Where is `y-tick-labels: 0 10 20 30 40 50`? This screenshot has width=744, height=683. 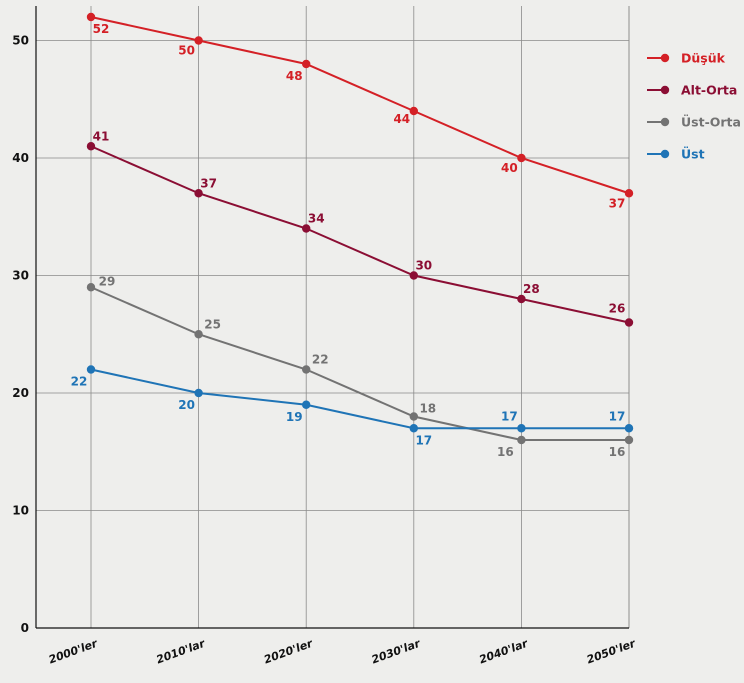
y-tick-labels: 0 10 20 30 40 50 is located at coordinates (20, 335).